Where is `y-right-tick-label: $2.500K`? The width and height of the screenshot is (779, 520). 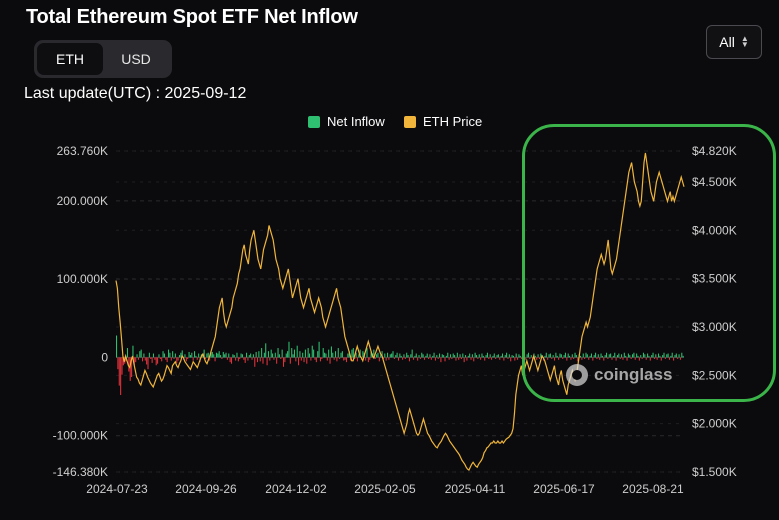
y-right-tick-label: $2.500K is located at coordinates (714, 375).